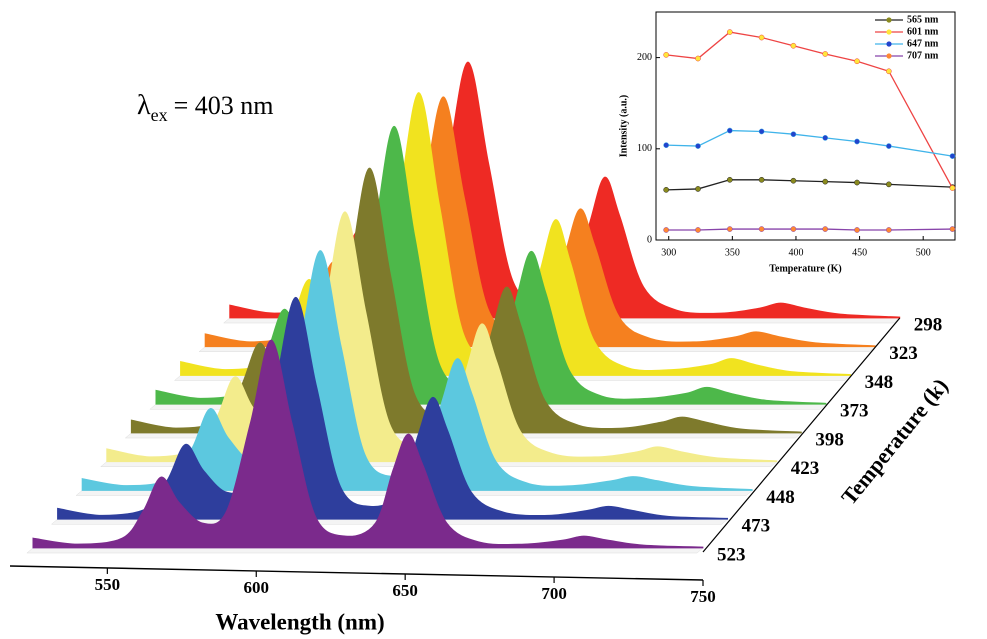 The image size is (987, 639). What do you see at coordinates (923, 19) in the screenshot?
I see `legend-label: 565 nm` at bounding box center [923, 19].